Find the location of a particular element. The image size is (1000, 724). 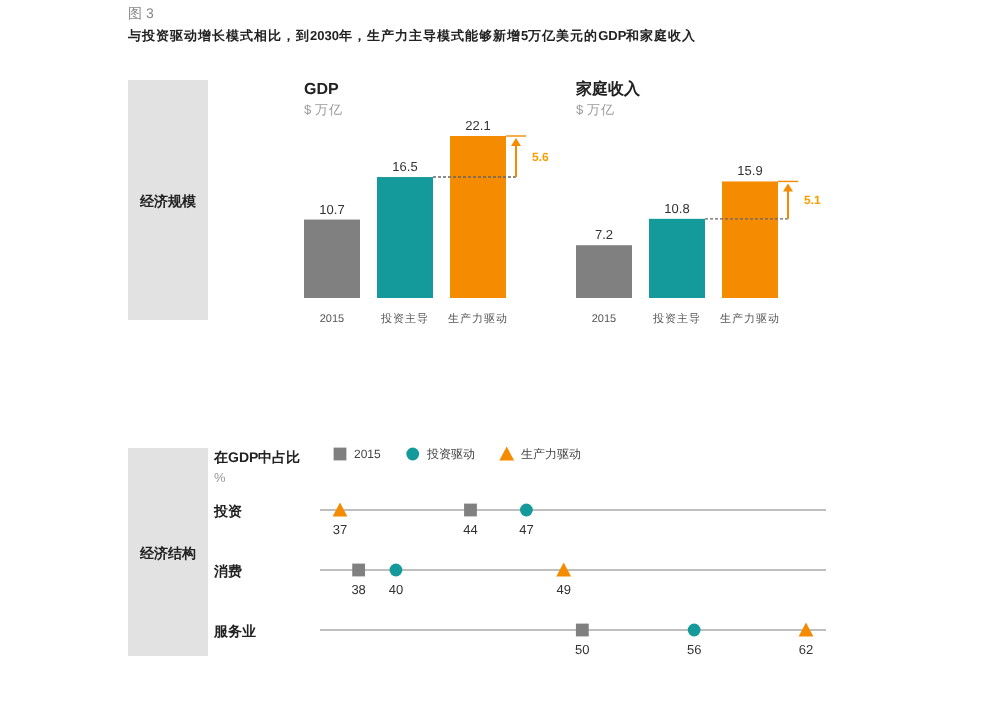

chart-title: 家庭收入 is located at coordinates (608, 88).